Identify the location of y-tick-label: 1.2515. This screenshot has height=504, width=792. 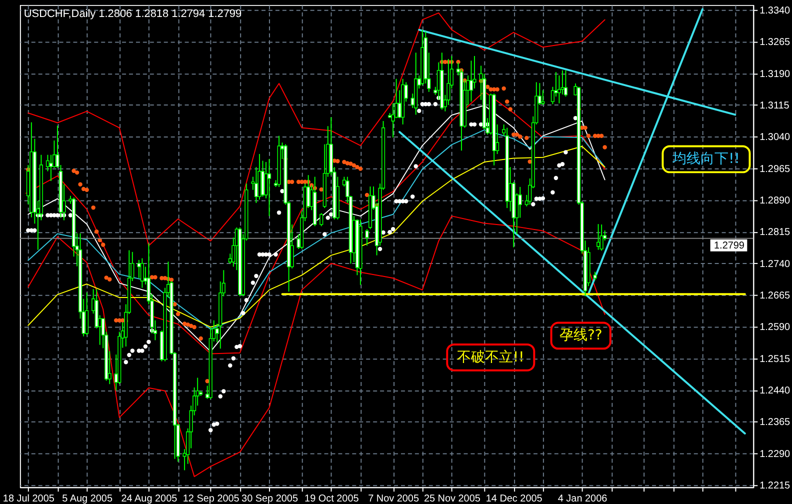
(775, 359).